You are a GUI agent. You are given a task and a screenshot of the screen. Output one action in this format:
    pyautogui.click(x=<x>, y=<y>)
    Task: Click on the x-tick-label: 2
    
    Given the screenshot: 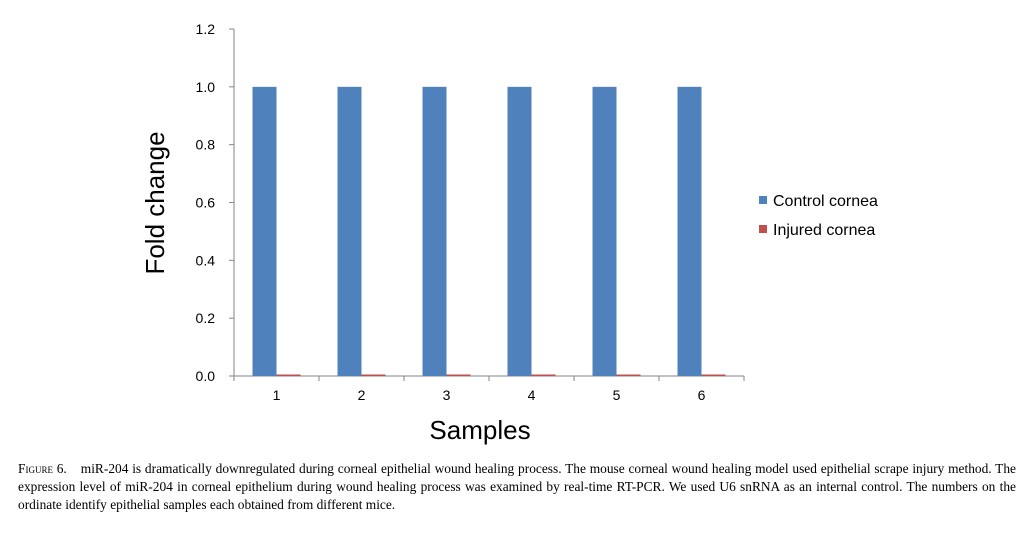 What is the action you would take?
    pyautogui.click(x=362, y=395)
    